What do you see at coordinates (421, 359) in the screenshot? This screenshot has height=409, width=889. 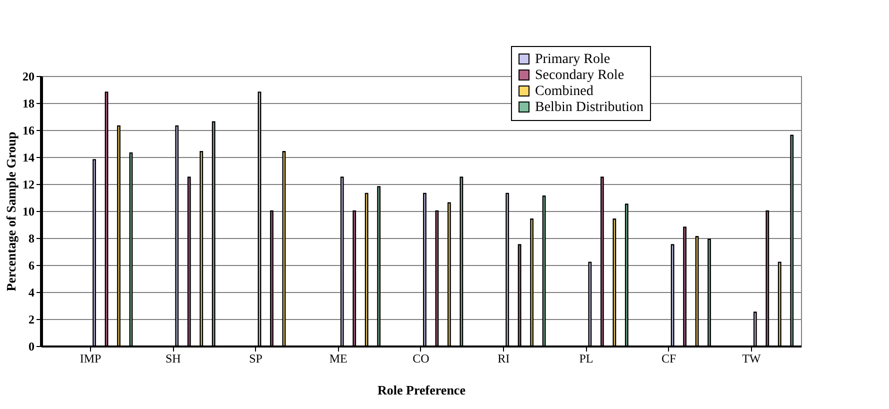 I see `x-tick-label: CO` at bounding box center [421, 359].